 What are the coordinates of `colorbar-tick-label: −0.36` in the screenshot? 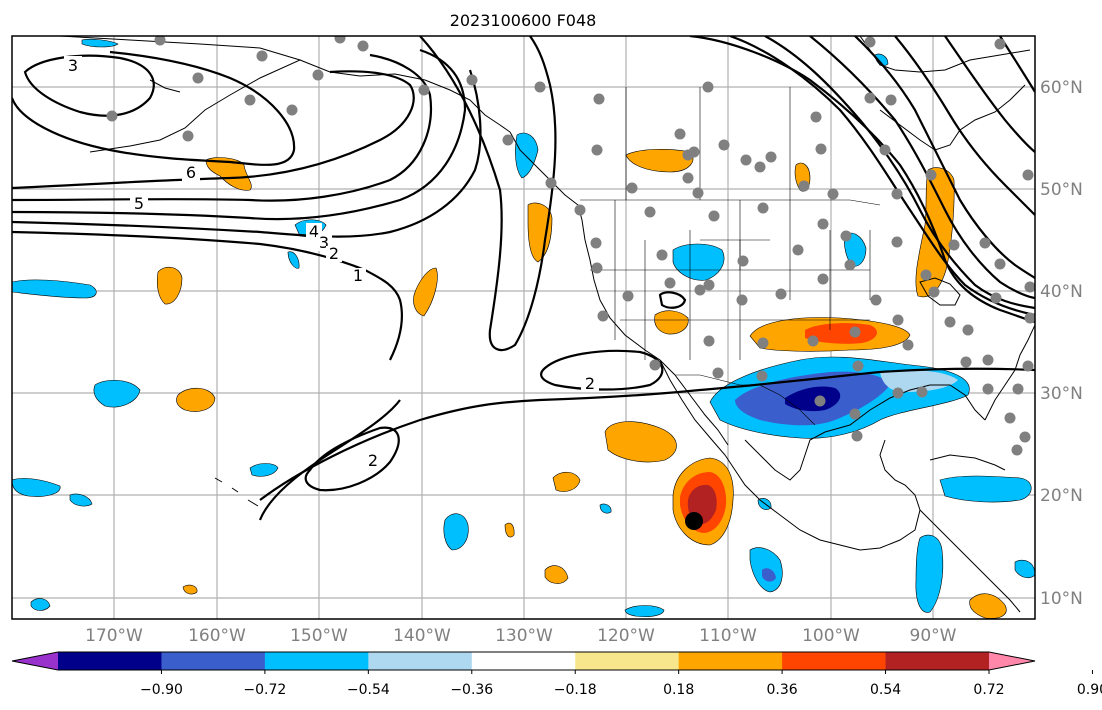 It's located at (471, 690).